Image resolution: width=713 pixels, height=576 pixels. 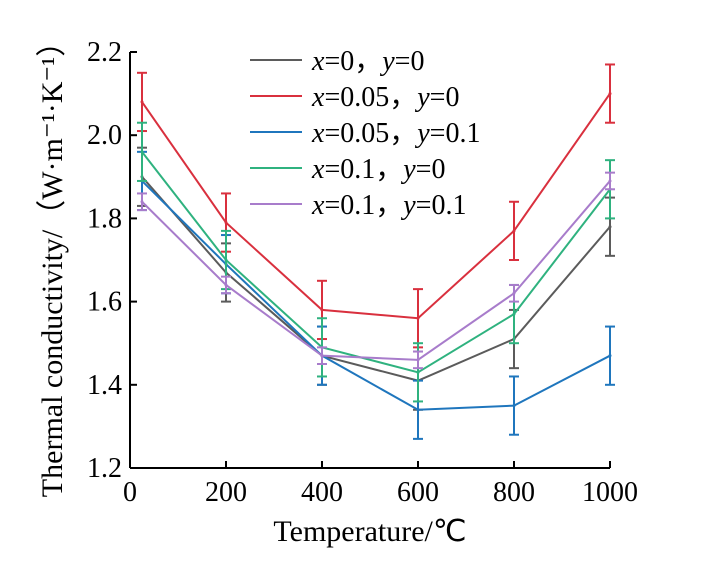 I want to click on y-tick-label: 1.6, so click(x=104, y=302).